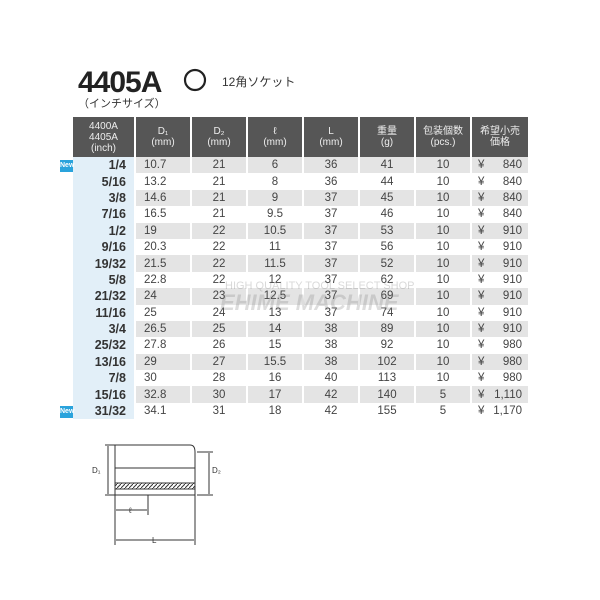  Describe the element at coordinates (275, 394) in the screenshot. I see `l-cell: 17` at that location.